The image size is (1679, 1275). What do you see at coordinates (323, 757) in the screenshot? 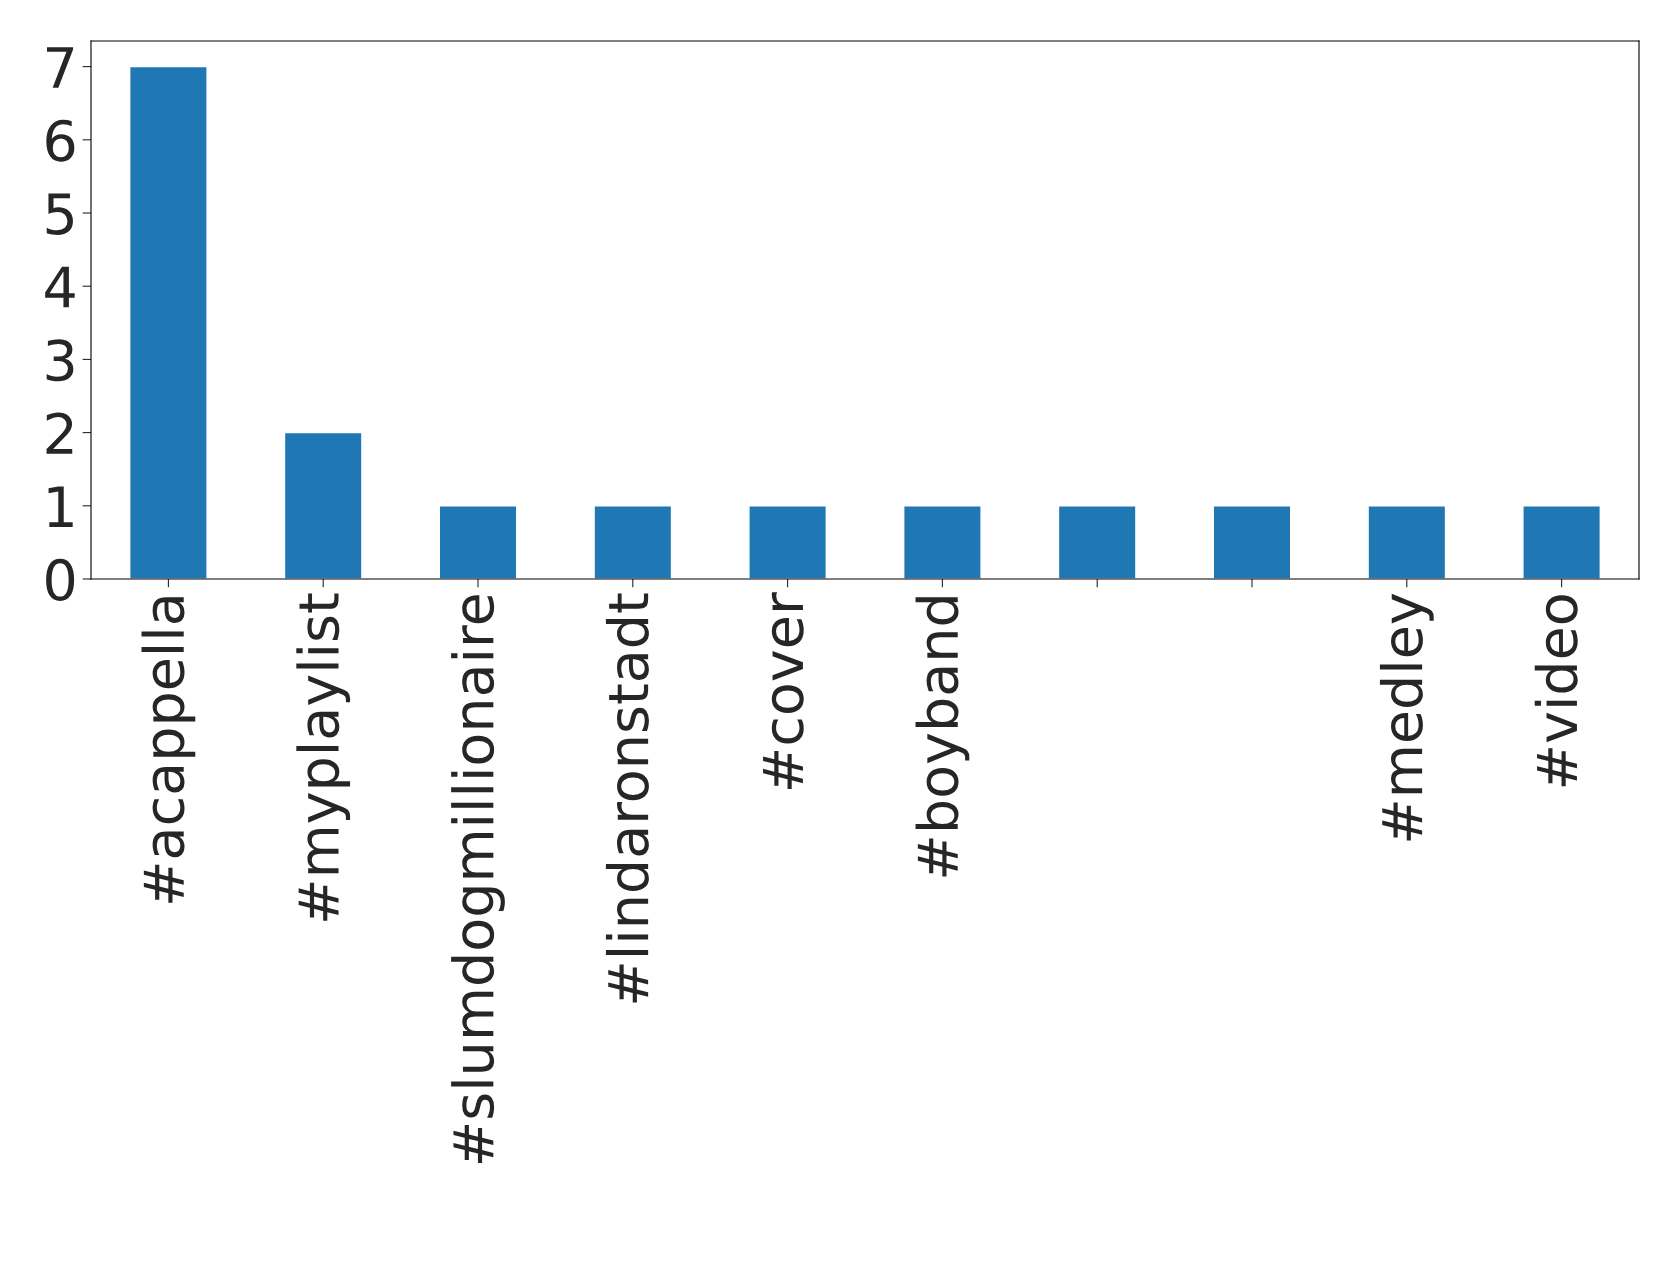
I see `x-tick-label: #myplaylist` at bounding box center [323, 757].